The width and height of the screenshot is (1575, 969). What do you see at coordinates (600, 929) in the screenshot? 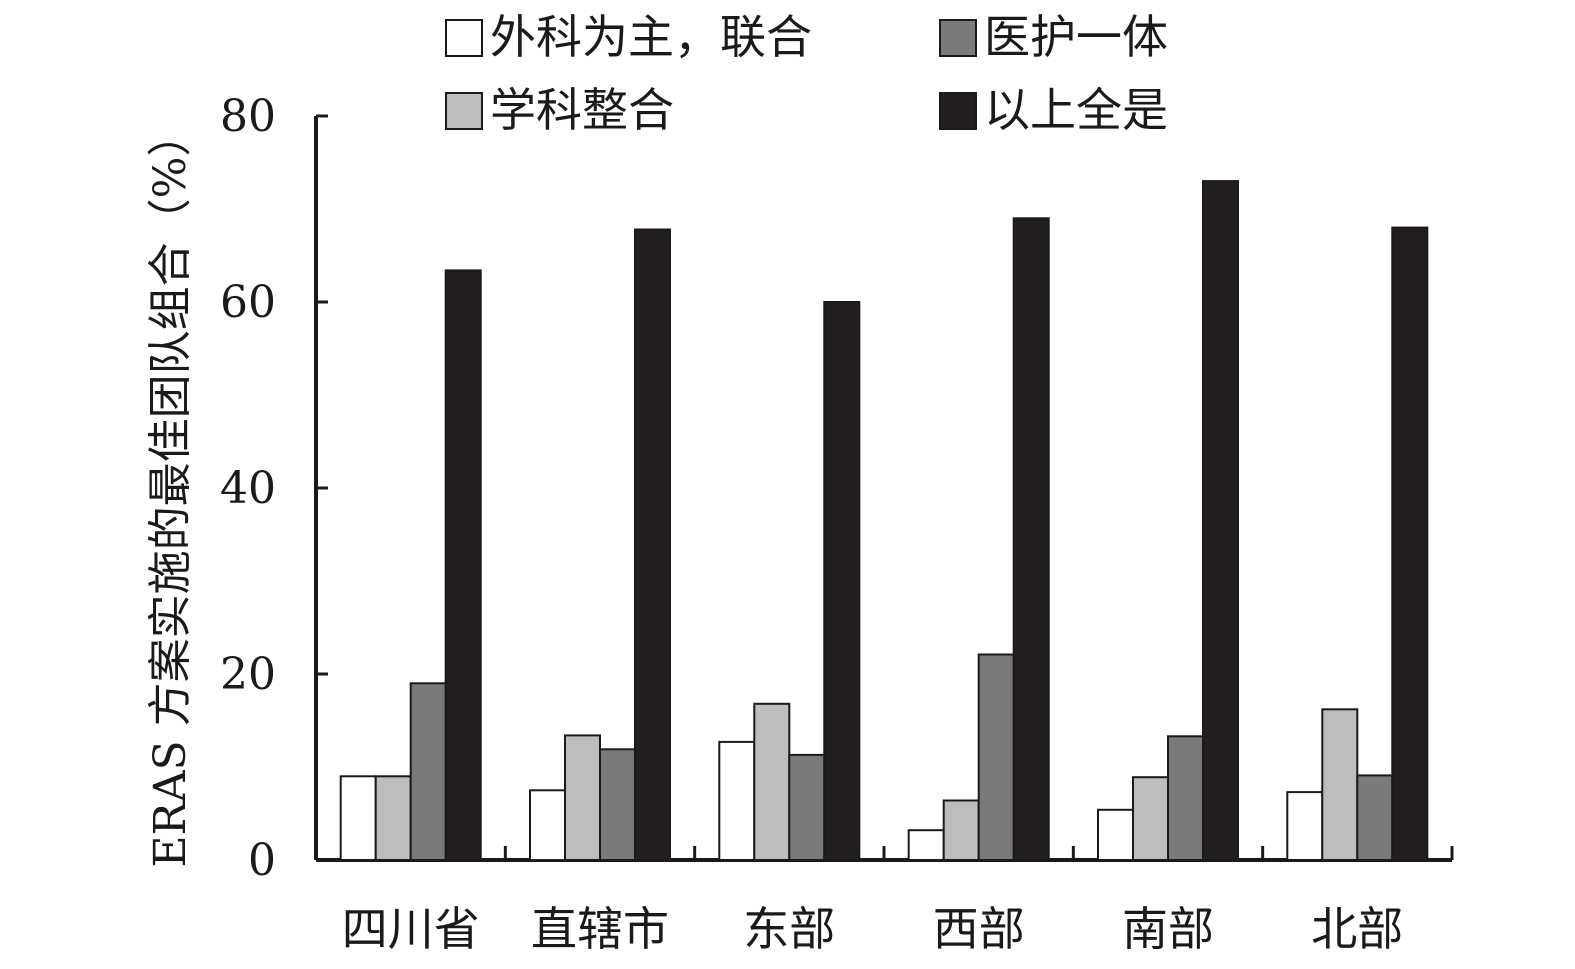
I see `x-tick-label: 直辖市` at bounding box center [600, 929].